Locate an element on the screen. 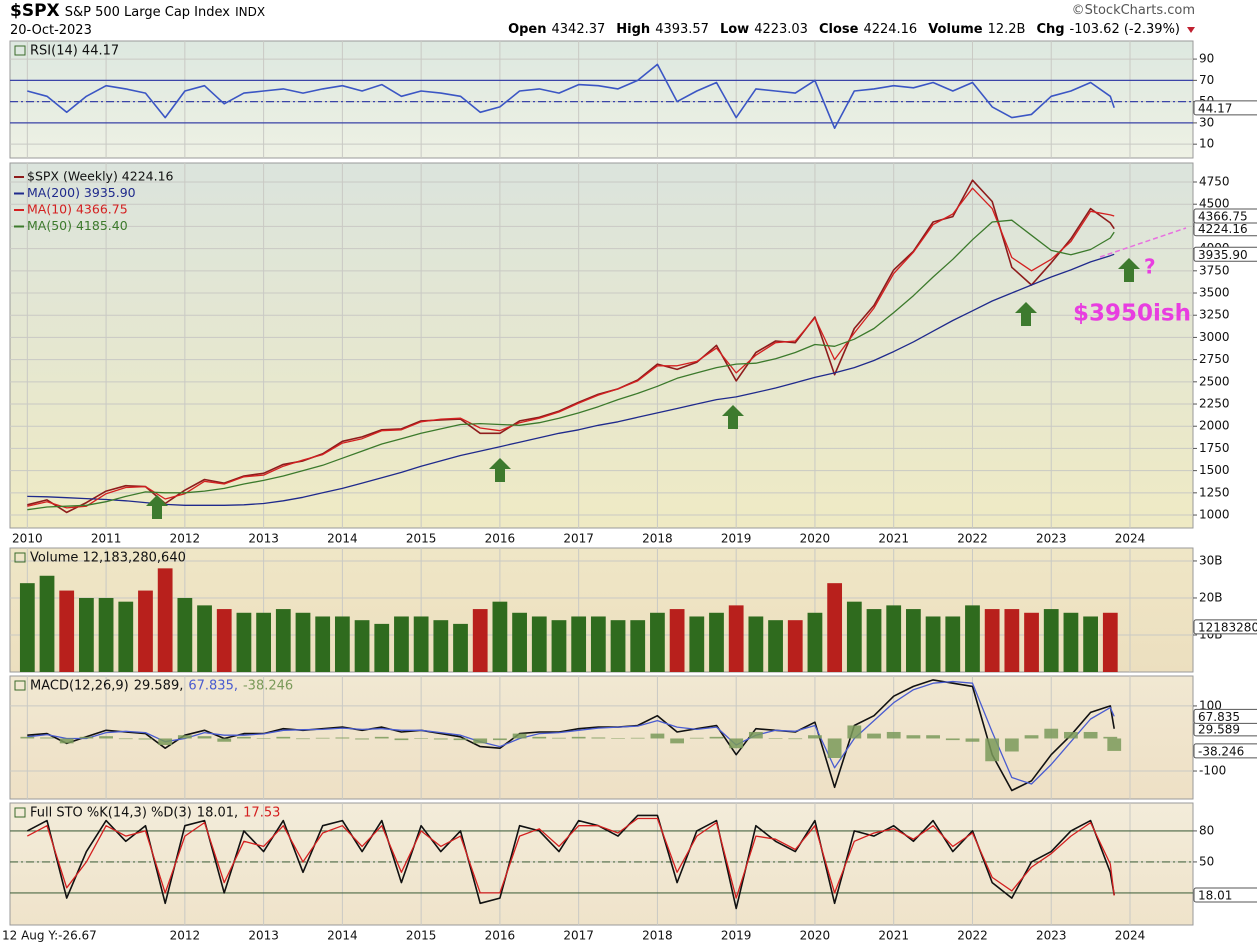 The width and height of the screenshot is (1257, 942). y-tick-label: 1250 is located at coordinates (1214, 492).